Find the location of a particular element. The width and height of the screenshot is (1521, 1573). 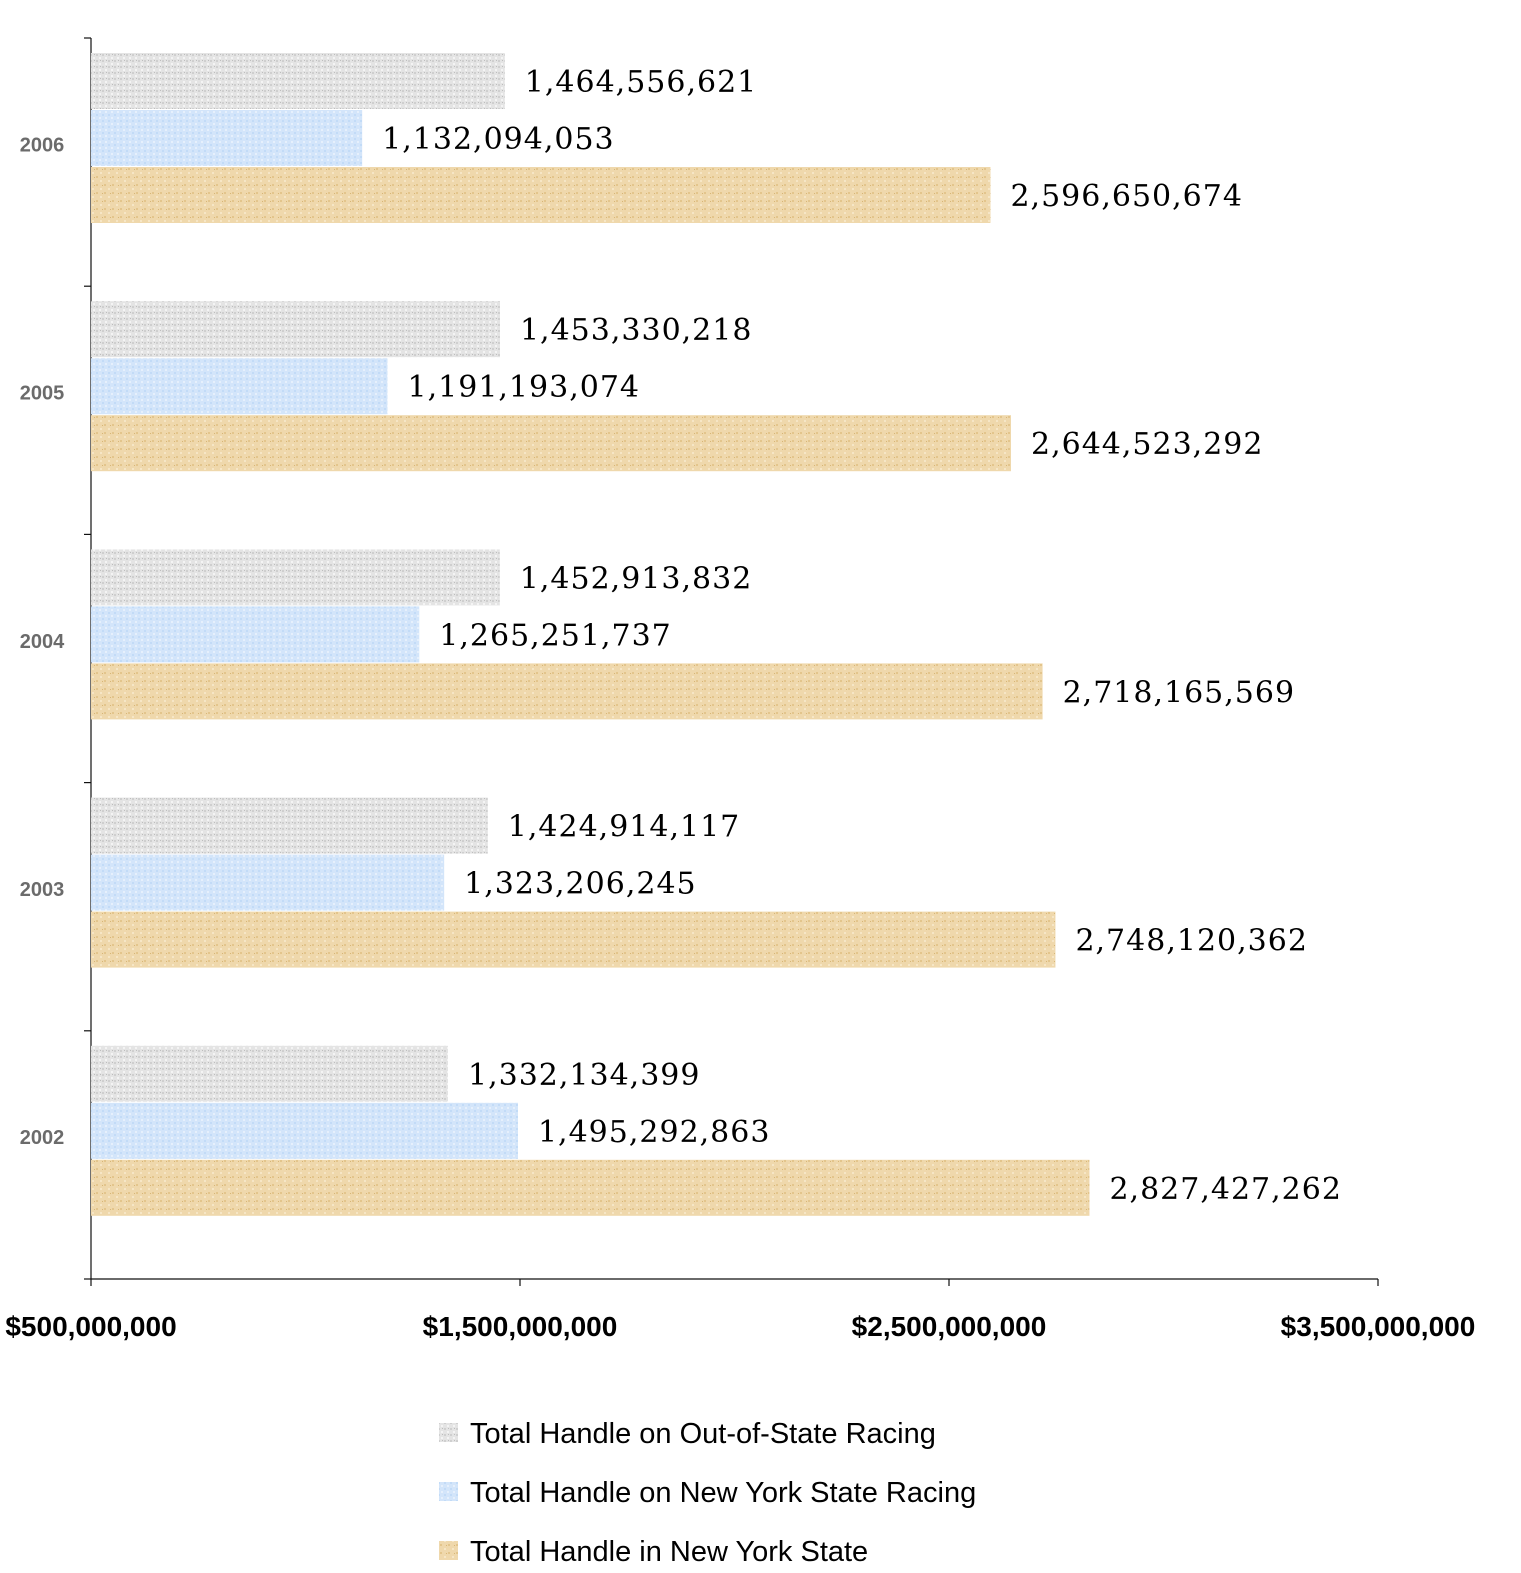

data-label: 2,644,523,292 is located at coordinates (1147, 444).